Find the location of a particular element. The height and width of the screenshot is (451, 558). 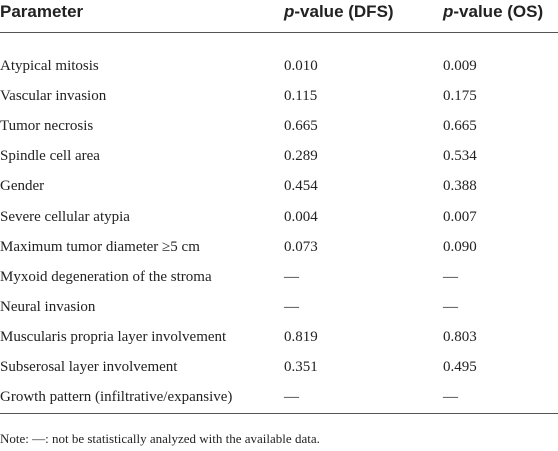

parameter-cell: Gender is located at coordinates (22, 186).